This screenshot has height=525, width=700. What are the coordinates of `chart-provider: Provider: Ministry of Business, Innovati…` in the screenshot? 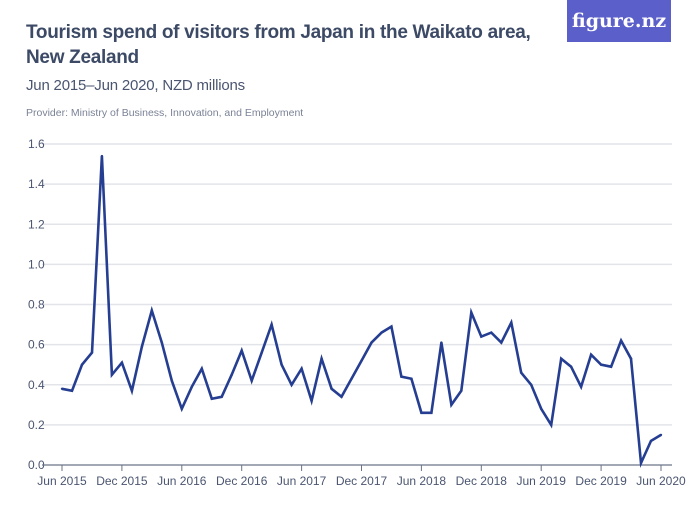 It's located at (165, 113).